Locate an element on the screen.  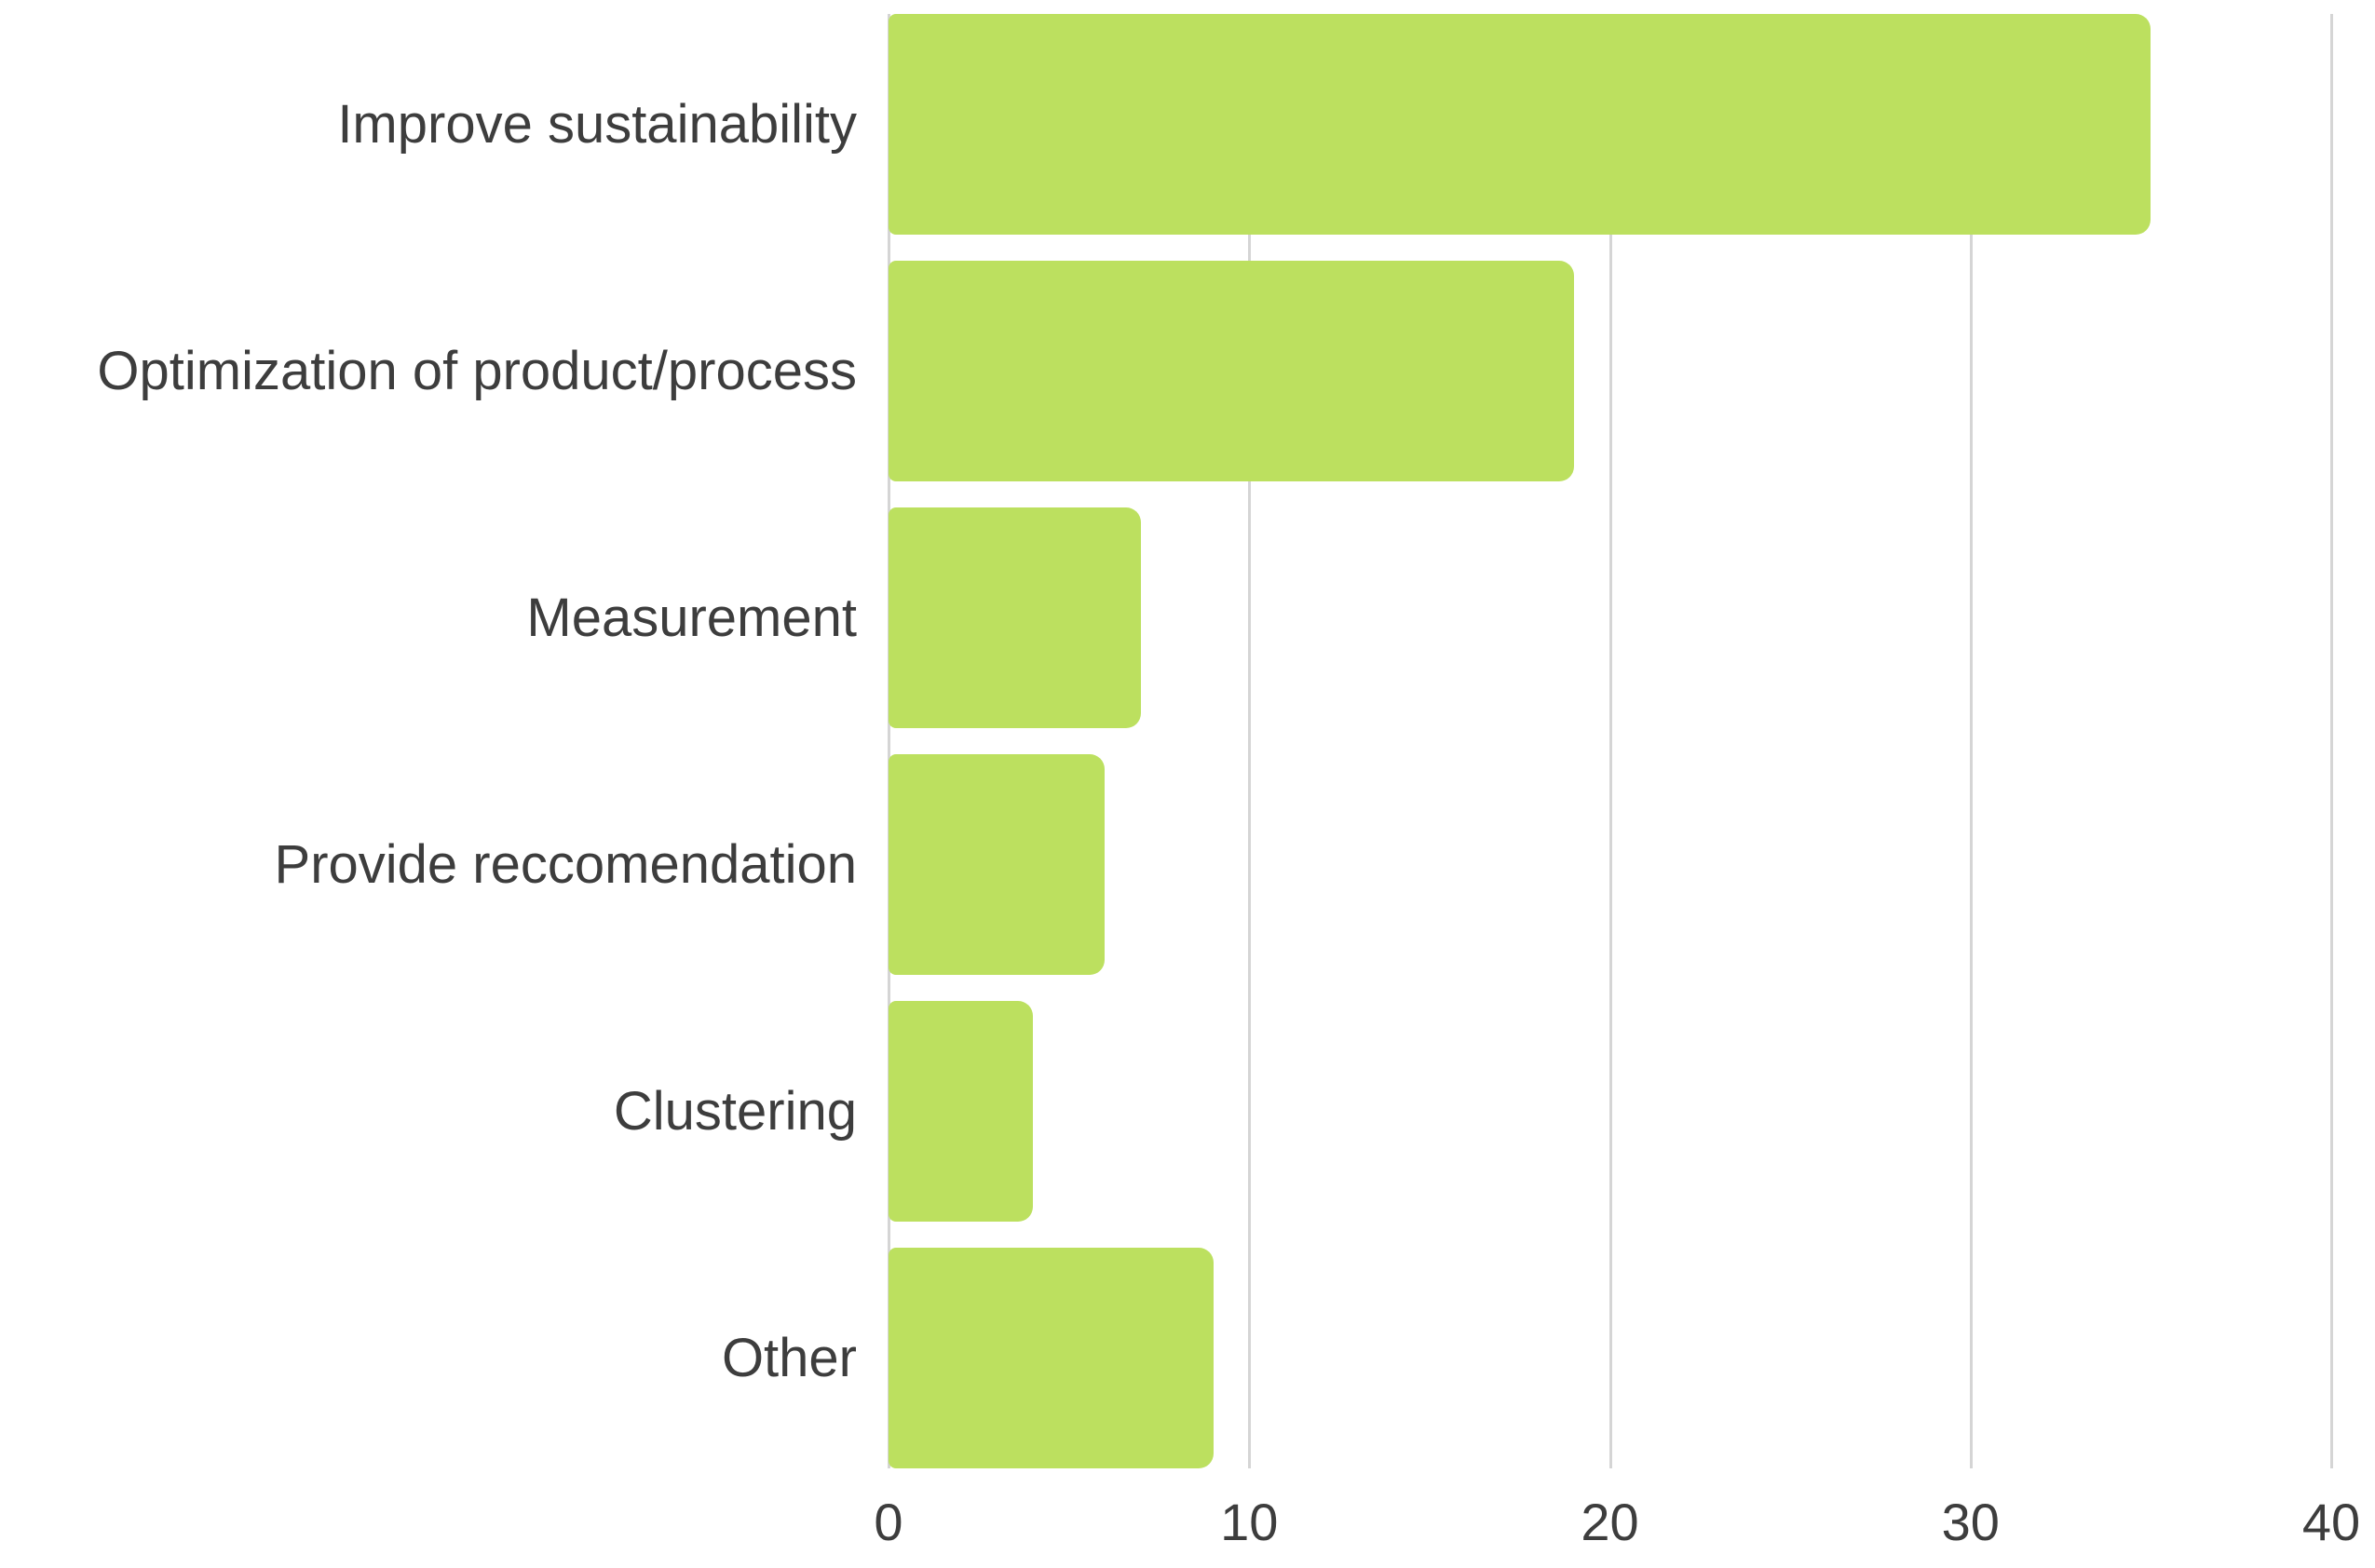
label-row: Provide reccomendation is located at coordinates (428, 865).